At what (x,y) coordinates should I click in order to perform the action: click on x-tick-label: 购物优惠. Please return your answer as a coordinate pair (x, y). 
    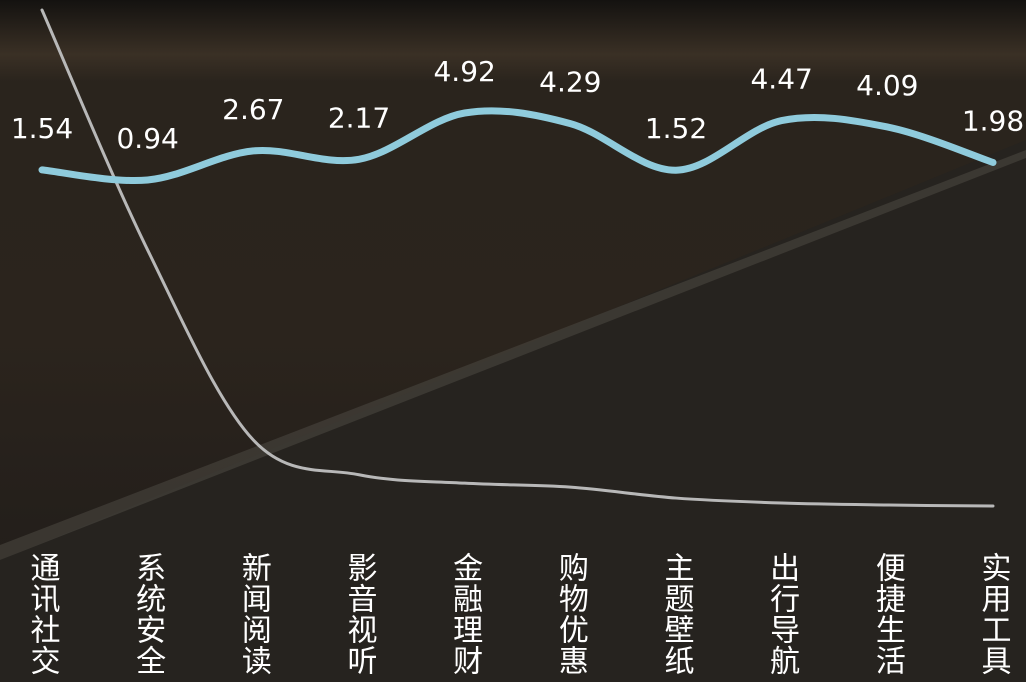
    Looking at the image, I should click on (571, 614).